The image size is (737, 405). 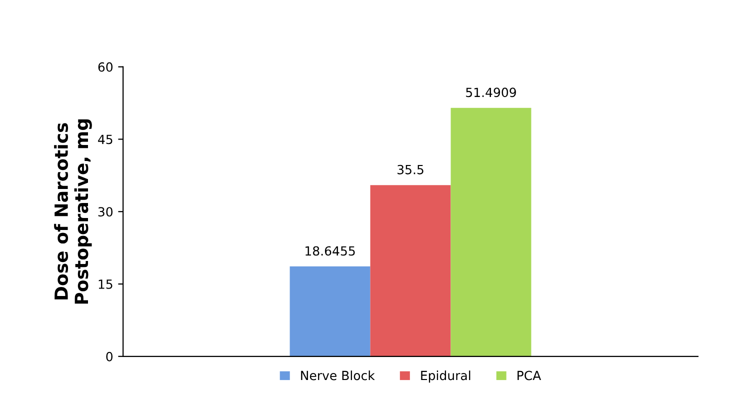 What do you see at coordinates (491, 93) in the screenshot?
I see `data-label: 51.4909` at bounding box center [491, 93].